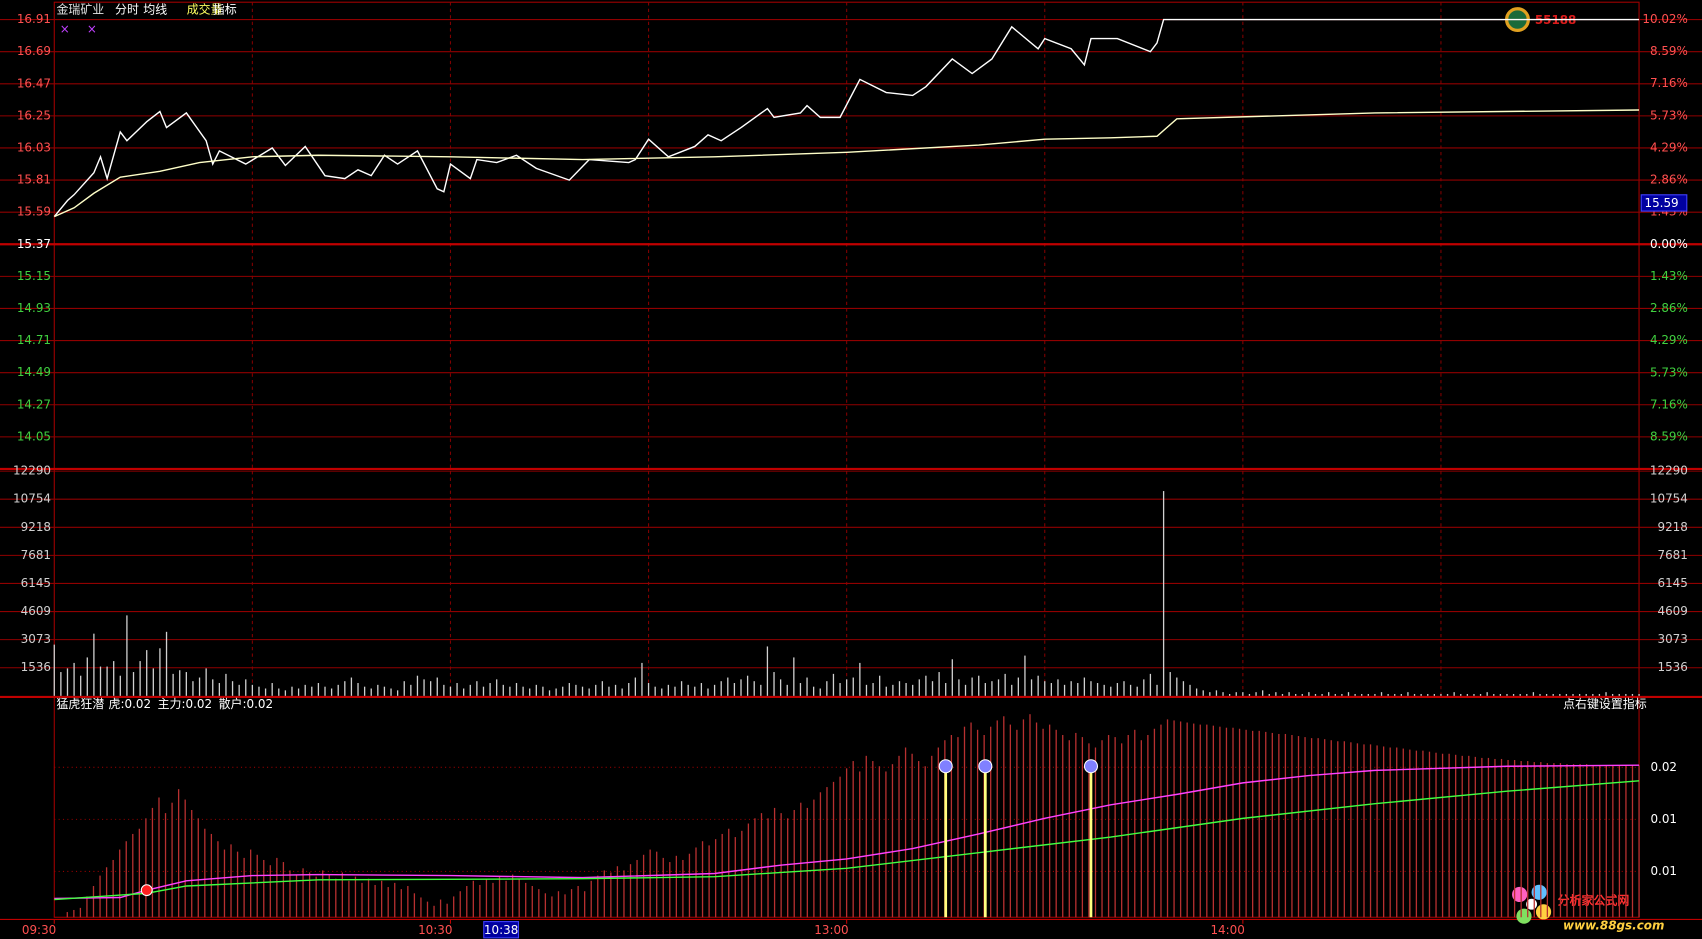  Describe the element at coordinates (36, 555) in the screenshot. I see `y-tick-label: 7681` at that location.